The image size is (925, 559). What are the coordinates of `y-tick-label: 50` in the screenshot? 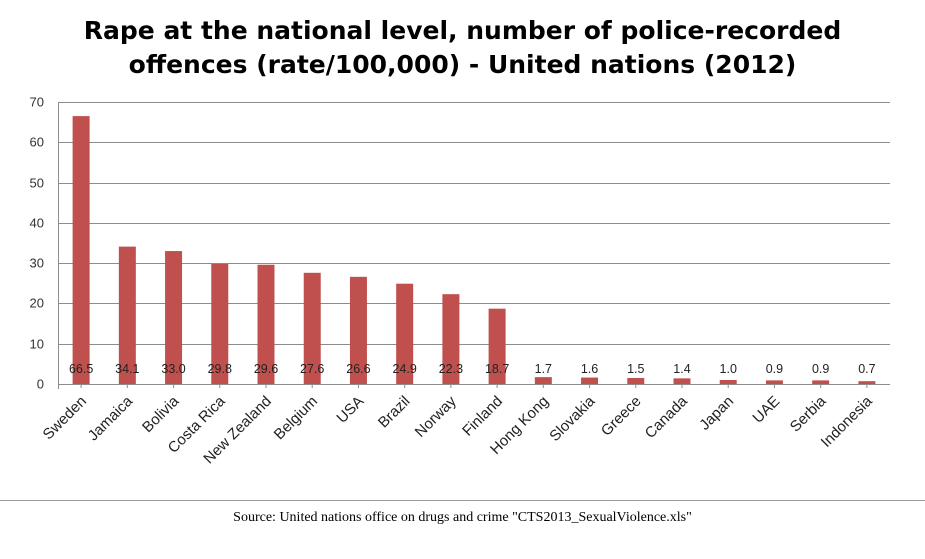 It's located at (37, 183).